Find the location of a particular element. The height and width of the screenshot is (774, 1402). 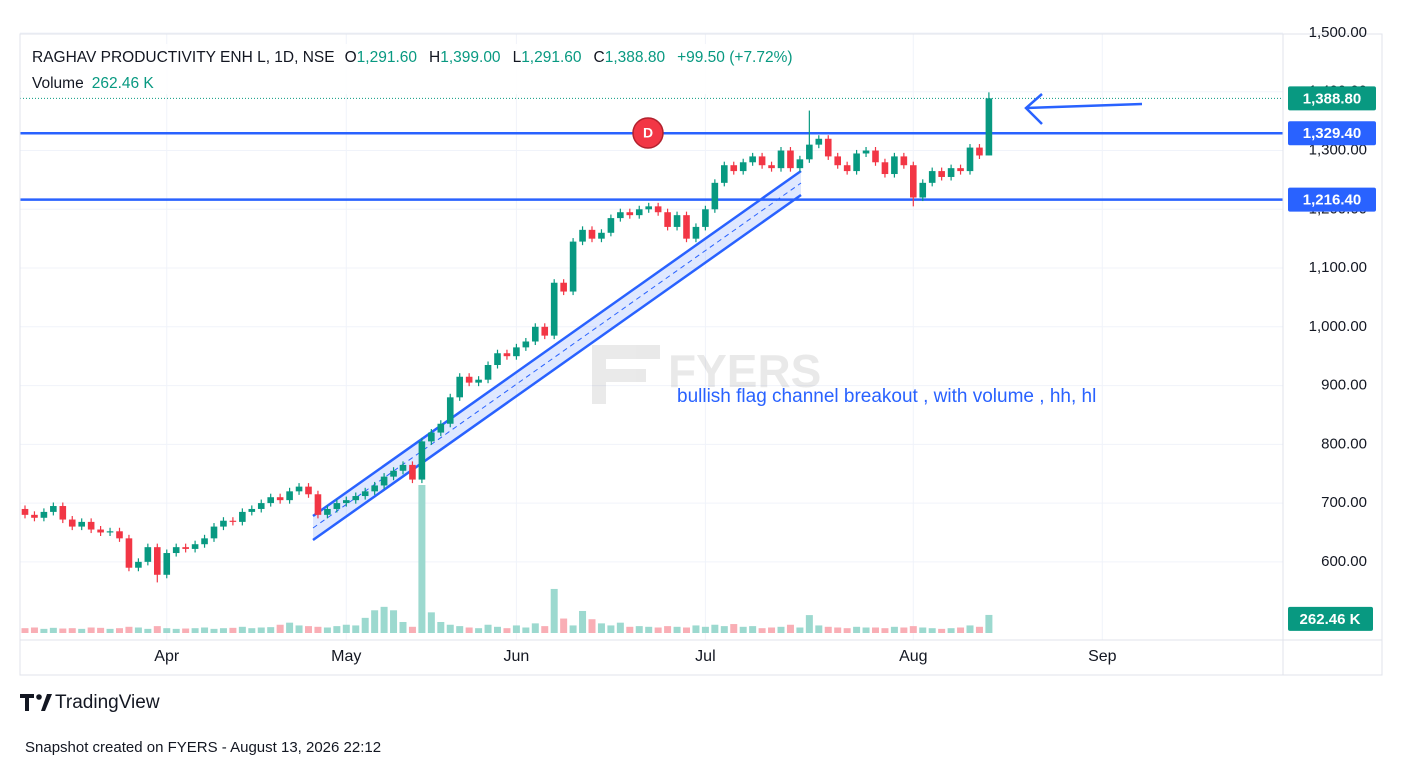

price-label: 1,388.80 is located at coordinates (1332, 98).